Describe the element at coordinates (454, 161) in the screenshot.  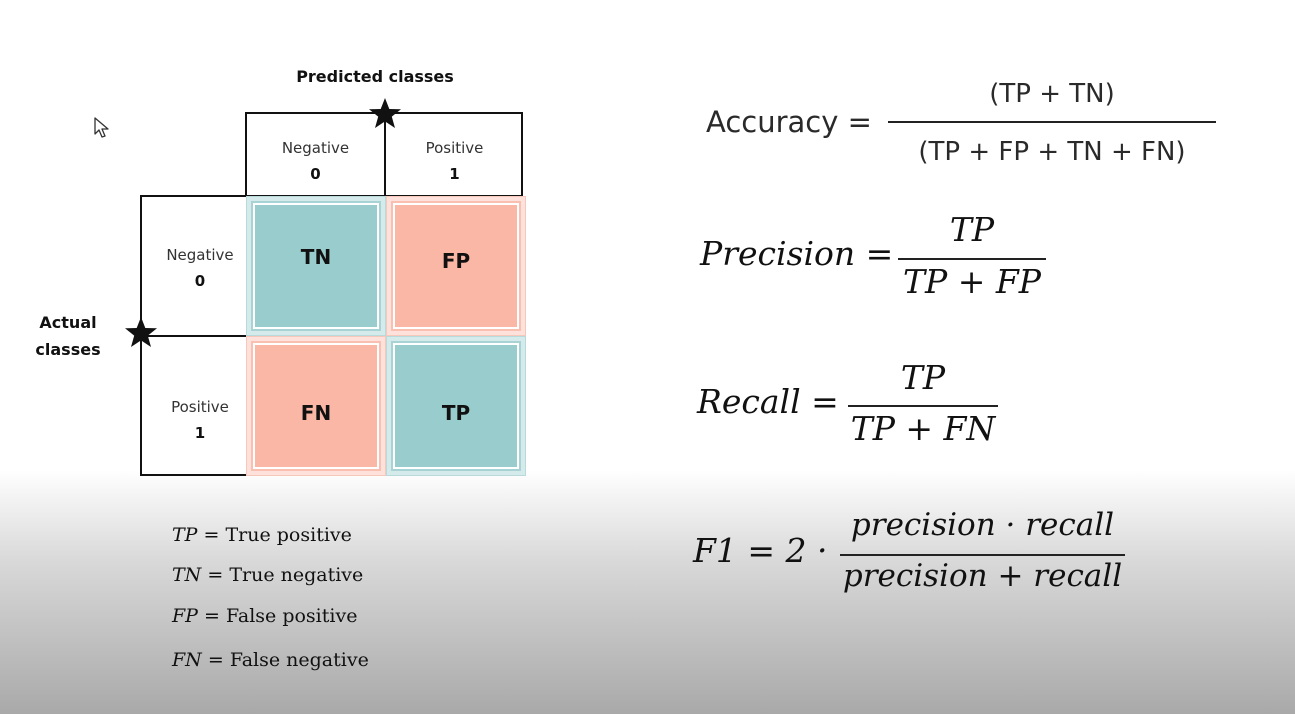
I see `column-header-positive: Positive 1` at that location.